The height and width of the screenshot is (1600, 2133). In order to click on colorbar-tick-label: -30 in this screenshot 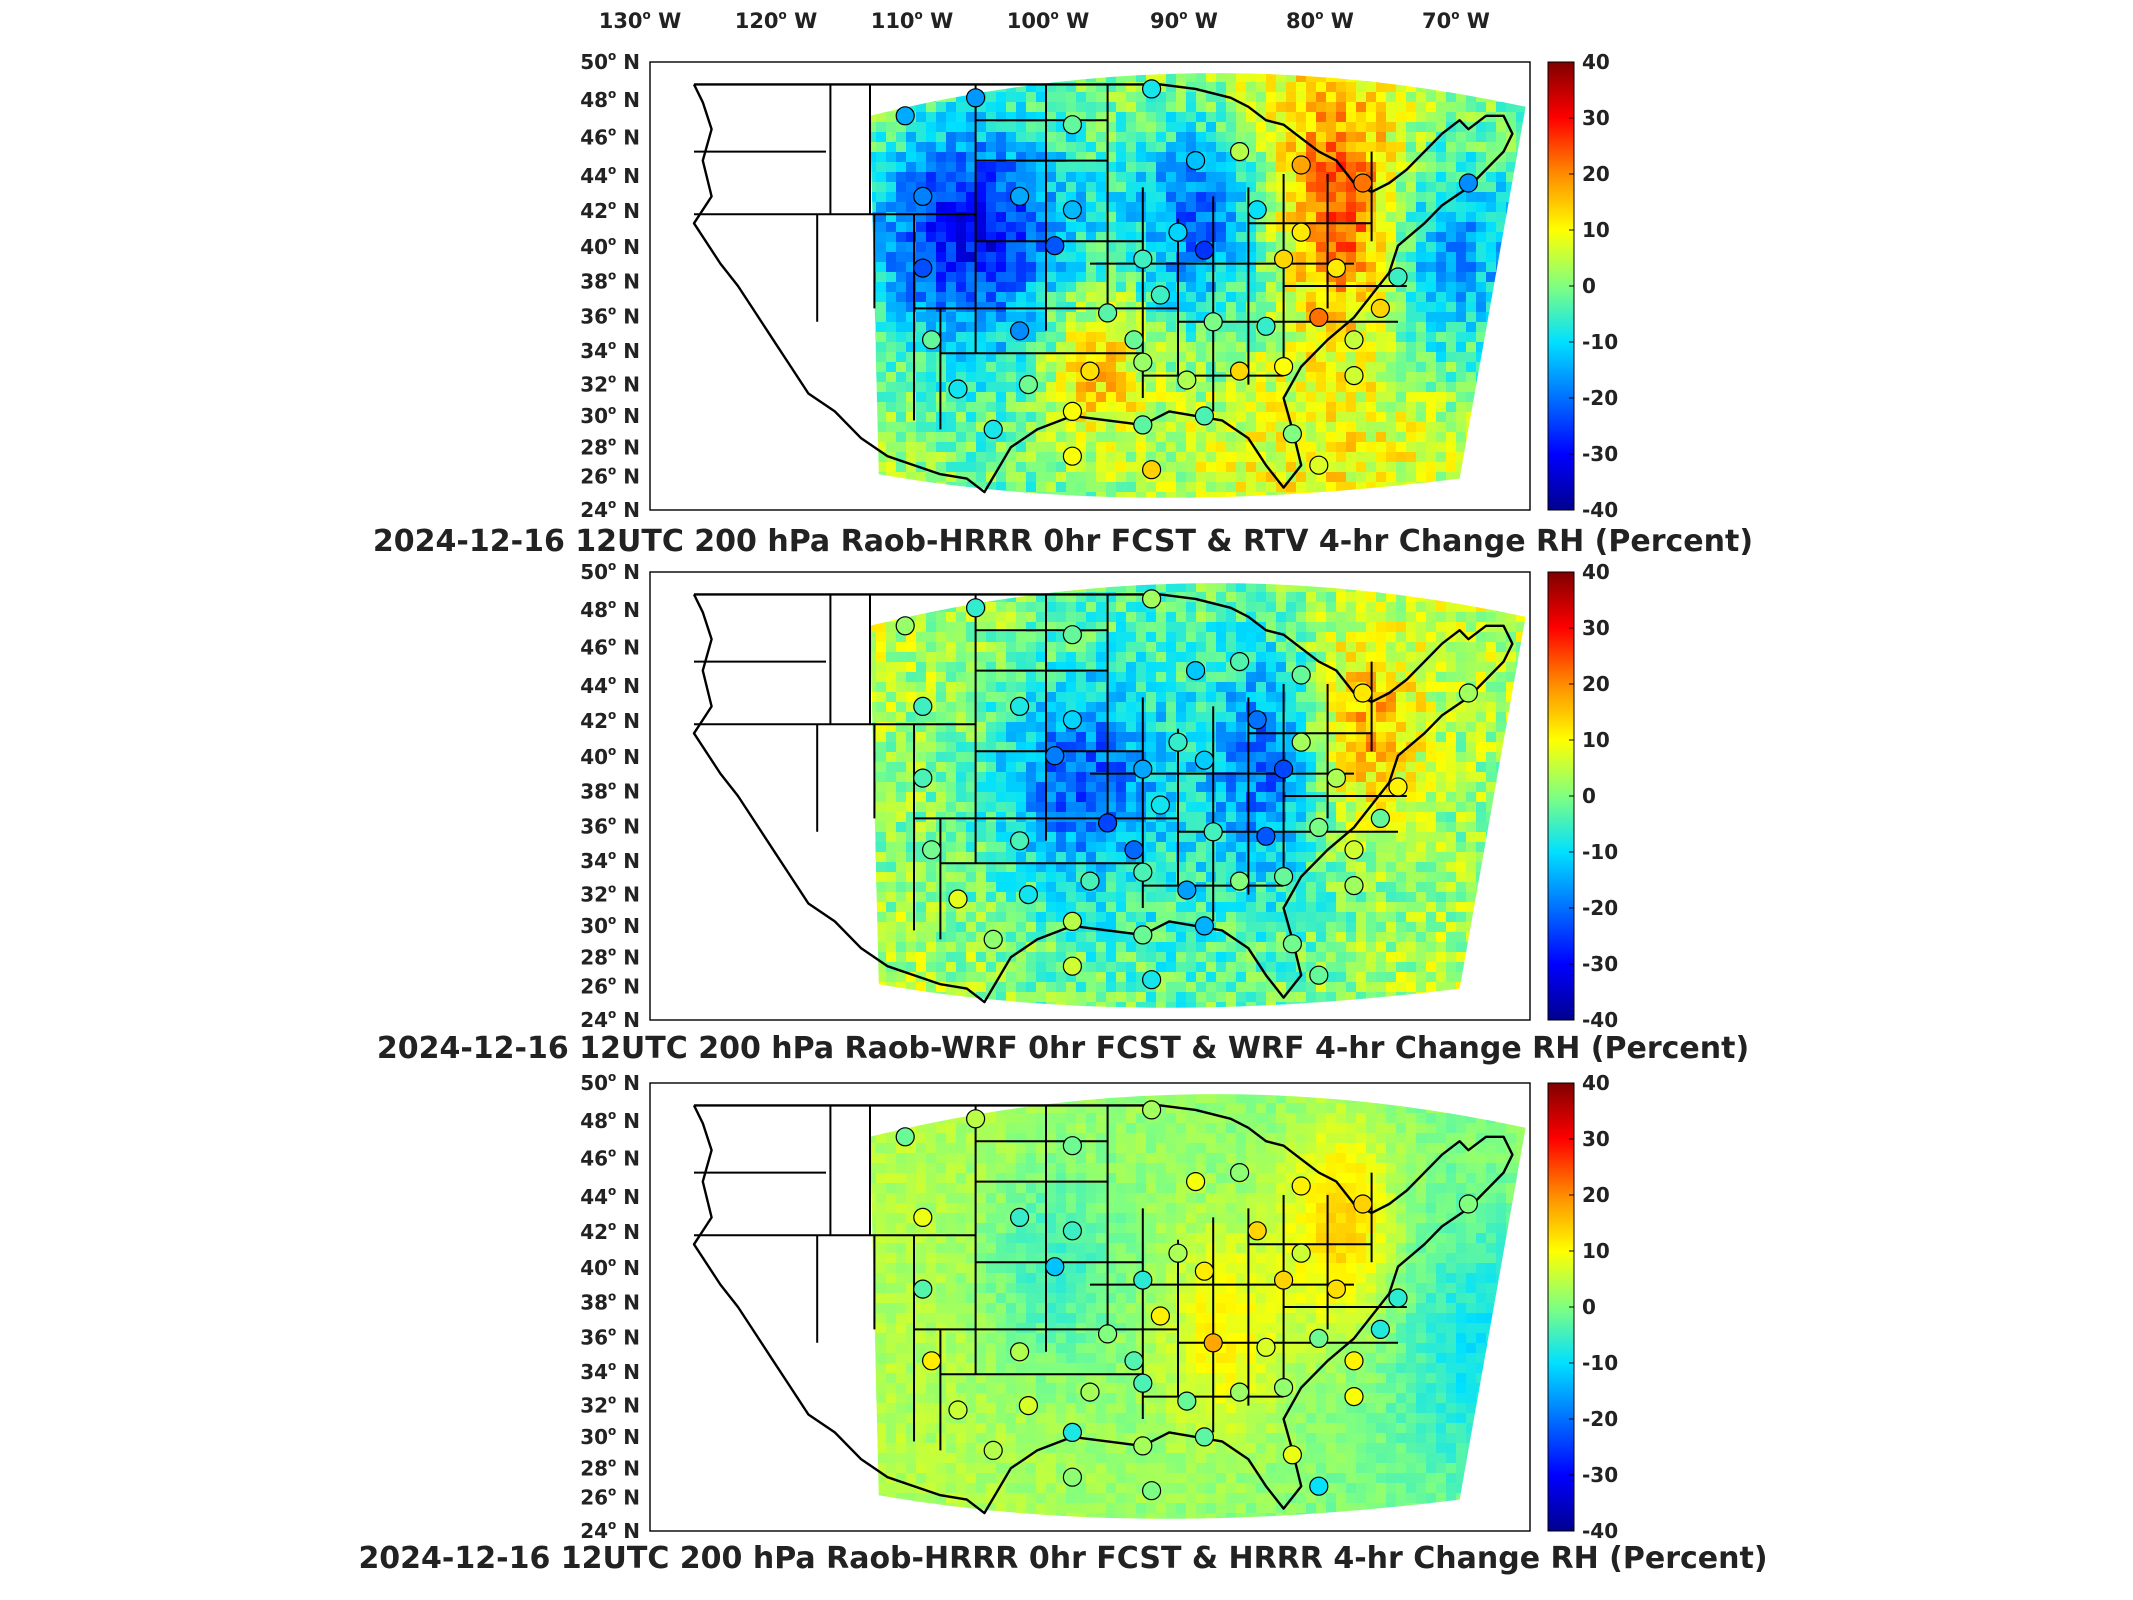, I will do `click(1600, 964)`.